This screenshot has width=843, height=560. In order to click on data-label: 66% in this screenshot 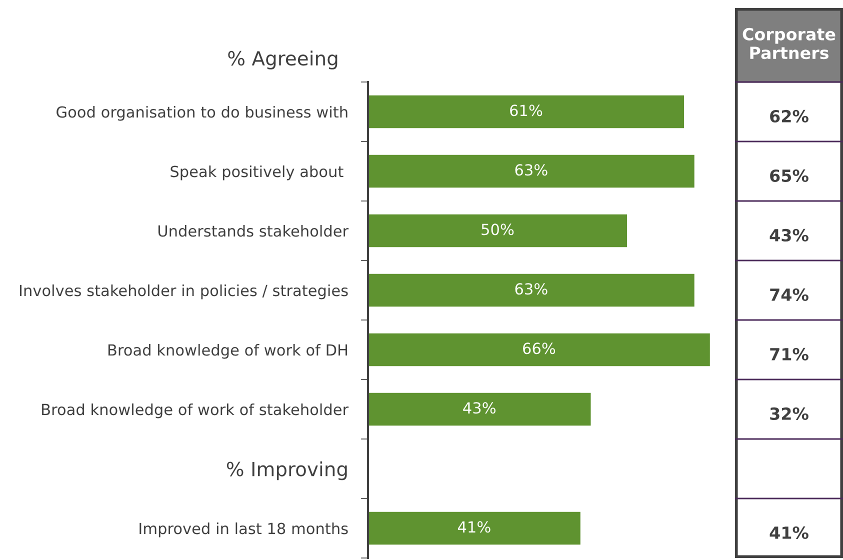, I will do `click(539, 348)`.